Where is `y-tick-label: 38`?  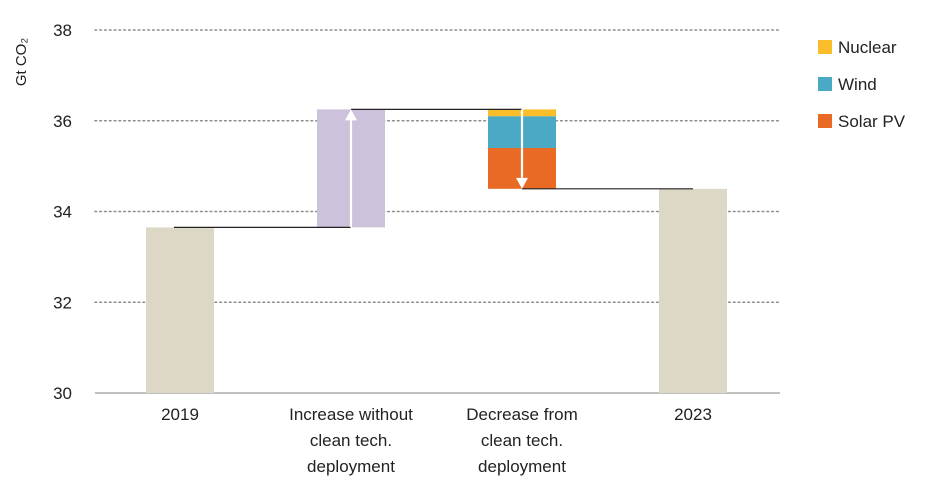 y-tick-label: 38 is located at coordinates (62, 30).